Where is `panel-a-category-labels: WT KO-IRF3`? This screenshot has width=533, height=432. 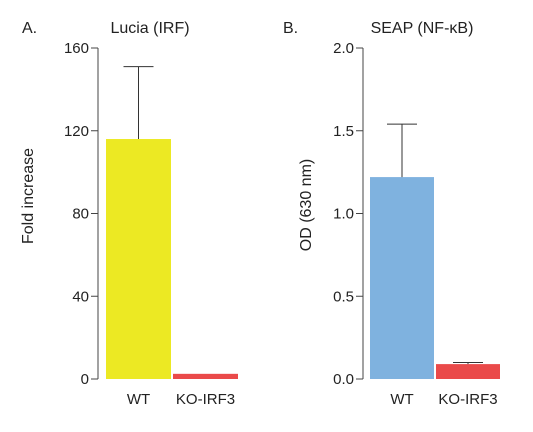
panel-a-category-labels: WT KO-IRF3 is located at coordinates (181, 399).